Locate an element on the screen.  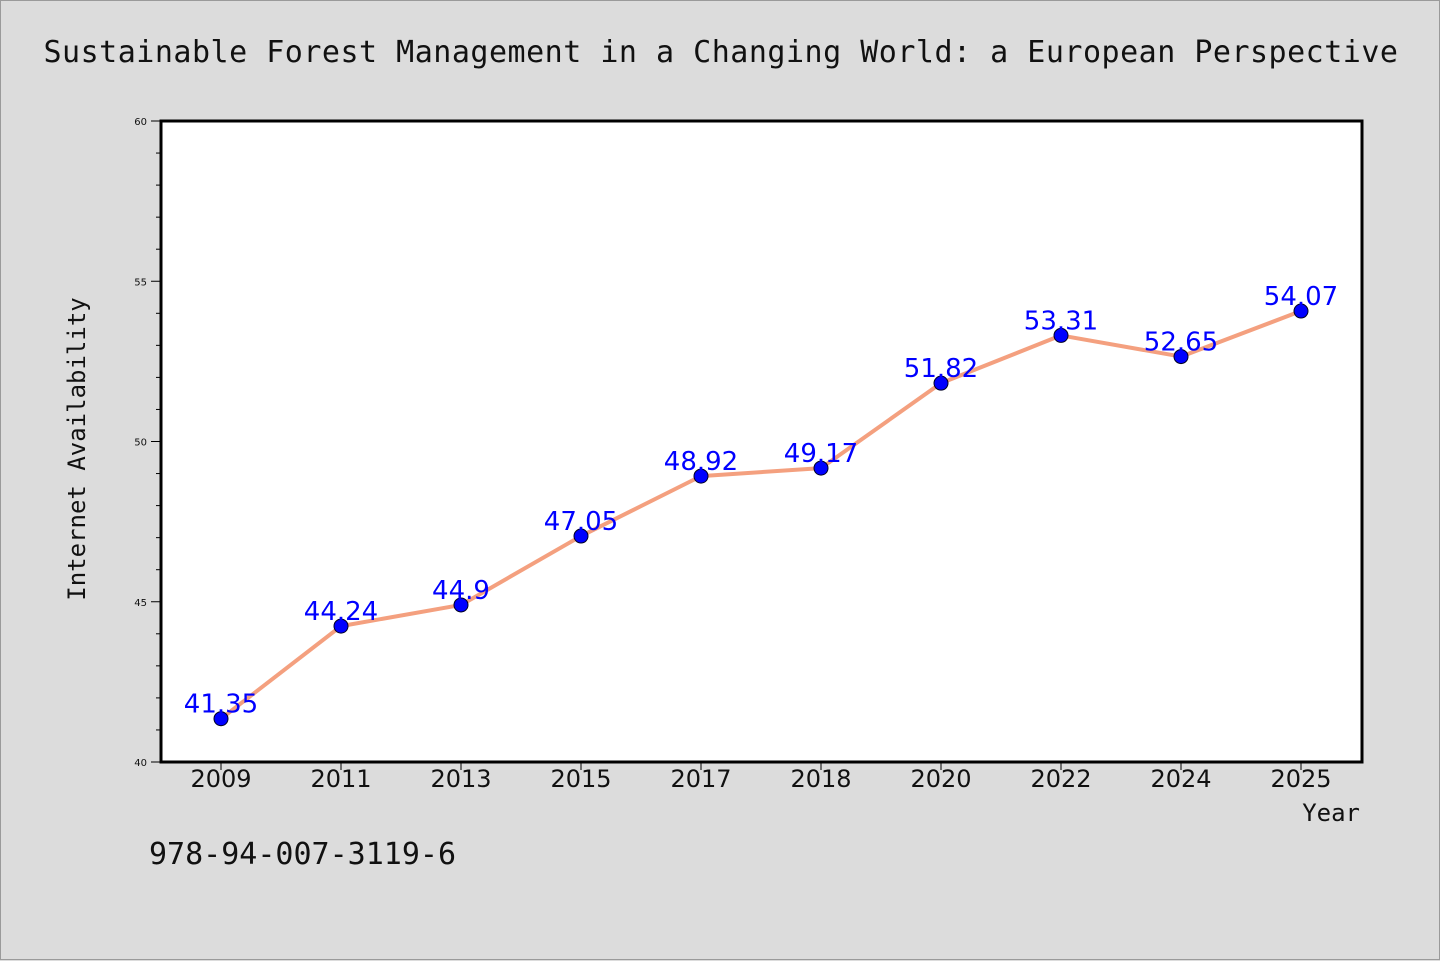
x-tick-label: 2009 is located at coordinates (220, 779).